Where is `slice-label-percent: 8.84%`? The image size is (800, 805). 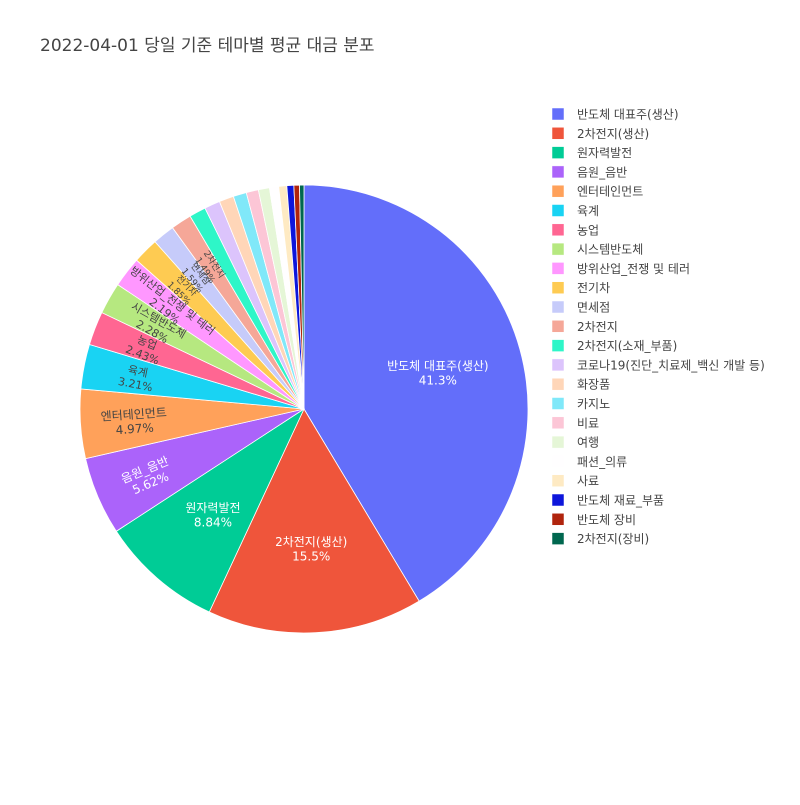
slice-label-percent: 8.84% is located at coordinates (213, 522).